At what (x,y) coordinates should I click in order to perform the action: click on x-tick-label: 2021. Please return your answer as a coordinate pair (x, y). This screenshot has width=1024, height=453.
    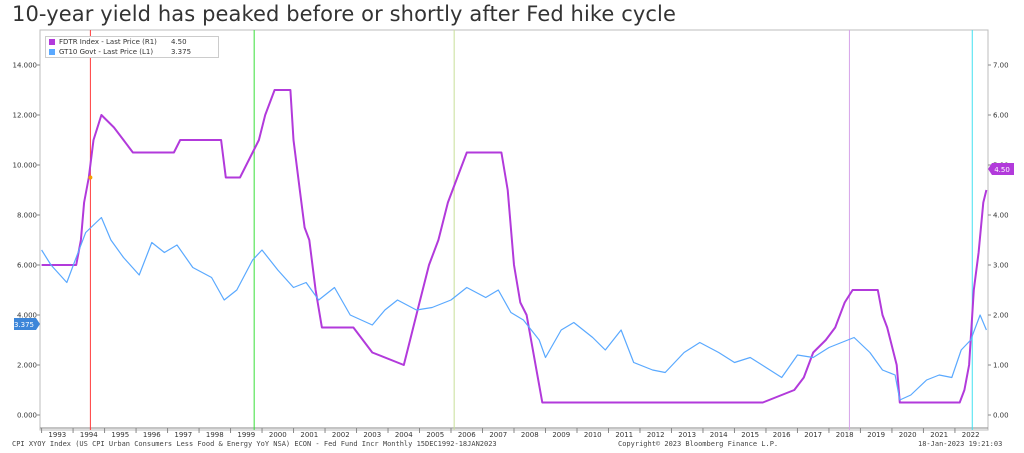
    Looking at the image, I should click on (939, 435).